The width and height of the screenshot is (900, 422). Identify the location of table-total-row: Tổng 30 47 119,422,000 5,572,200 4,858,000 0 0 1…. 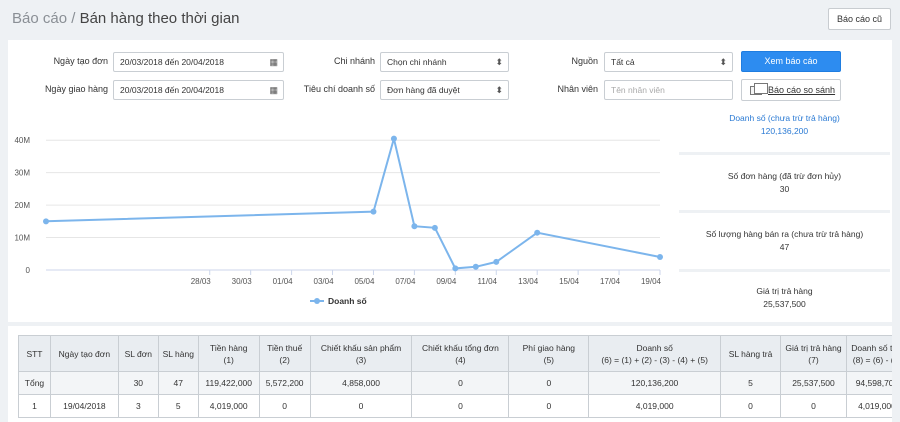
(455, 383).